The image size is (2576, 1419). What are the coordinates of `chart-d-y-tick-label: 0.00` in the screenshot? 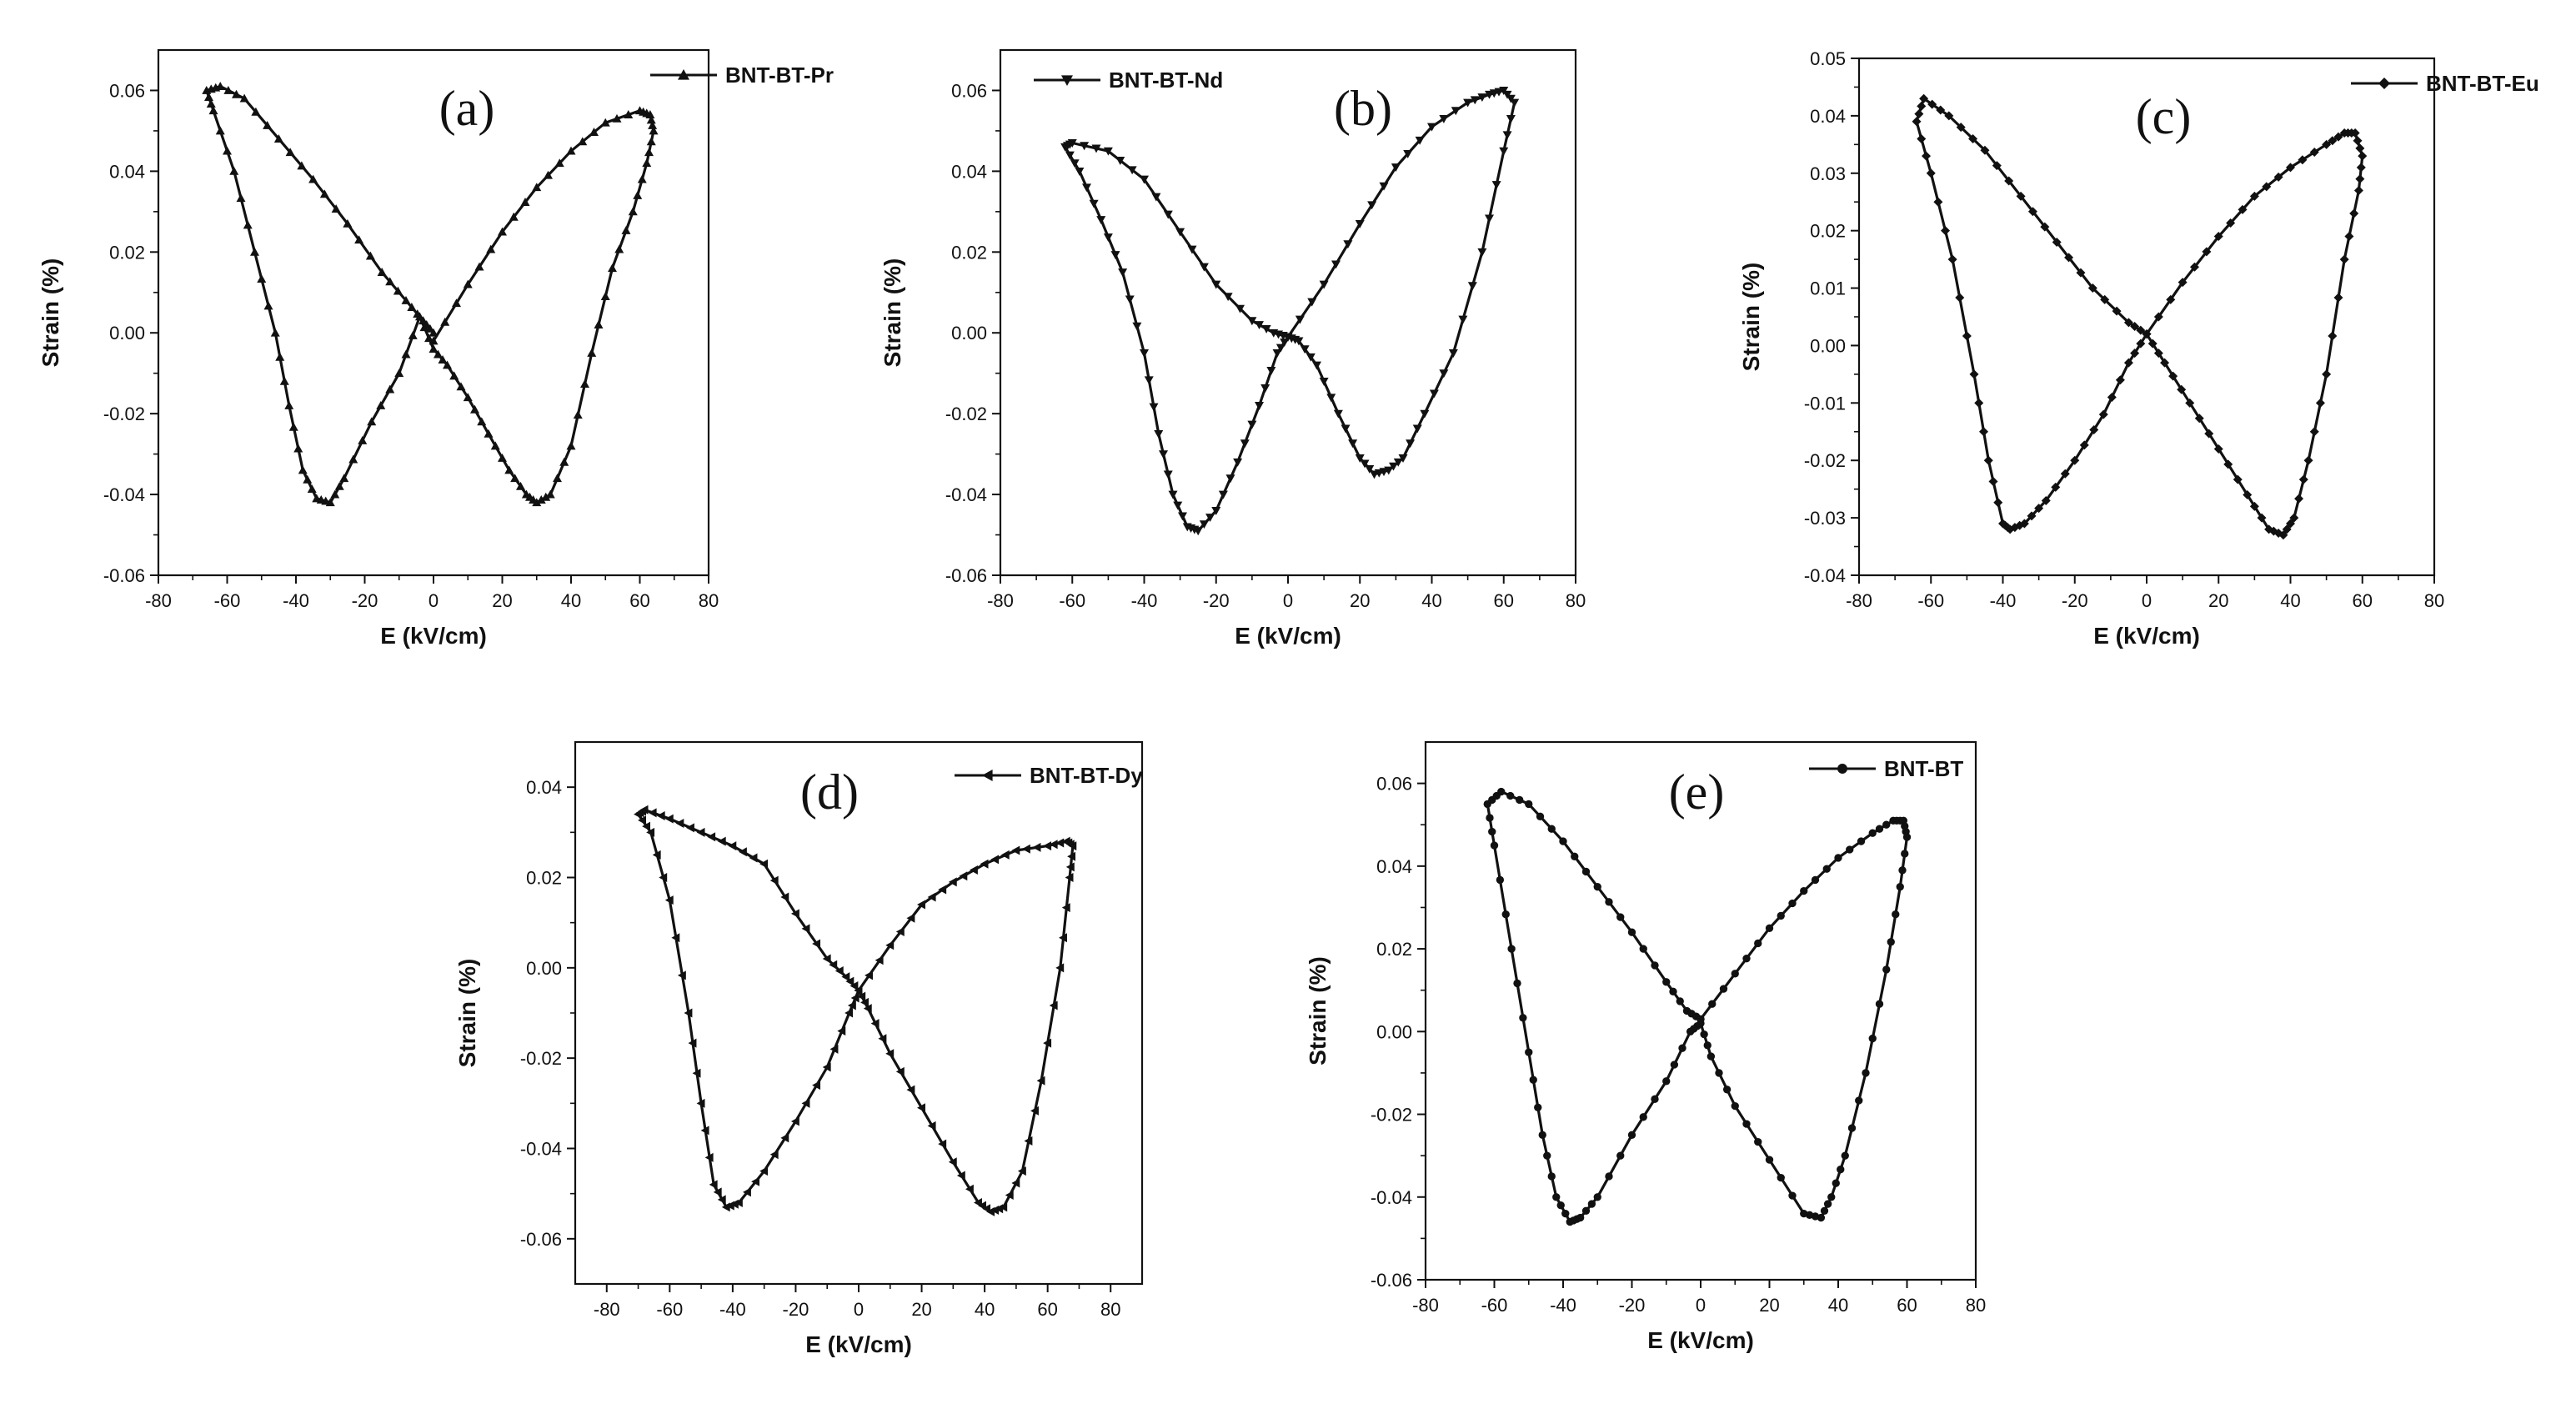 It's located at (544, 968).